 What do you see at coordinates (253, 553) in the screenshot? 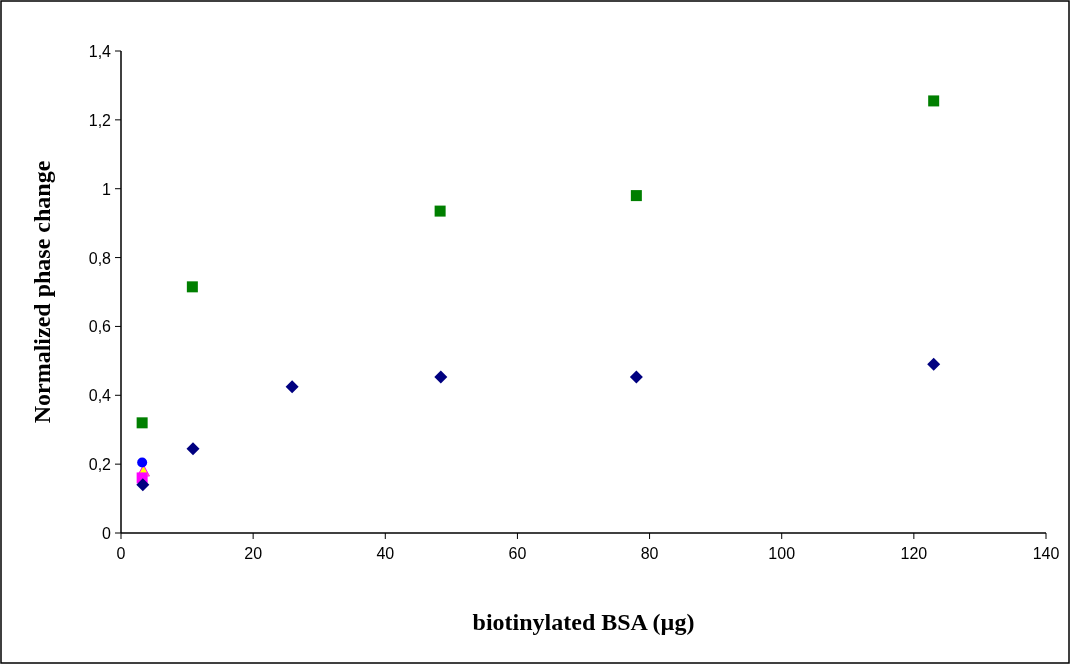
I see `x-tick-label: 20` at bounding box center [253, 553].